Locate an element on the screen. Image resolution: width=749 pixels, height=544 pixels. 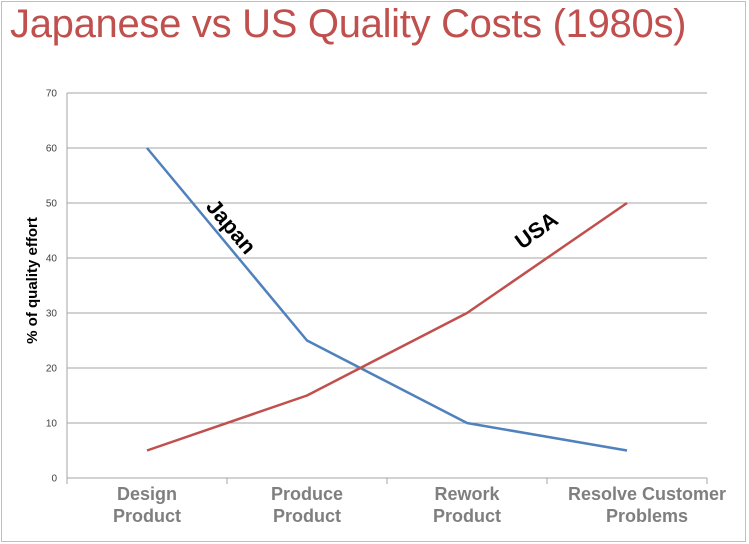
y-tick-label: 30 is located at coordinates (52, 314).